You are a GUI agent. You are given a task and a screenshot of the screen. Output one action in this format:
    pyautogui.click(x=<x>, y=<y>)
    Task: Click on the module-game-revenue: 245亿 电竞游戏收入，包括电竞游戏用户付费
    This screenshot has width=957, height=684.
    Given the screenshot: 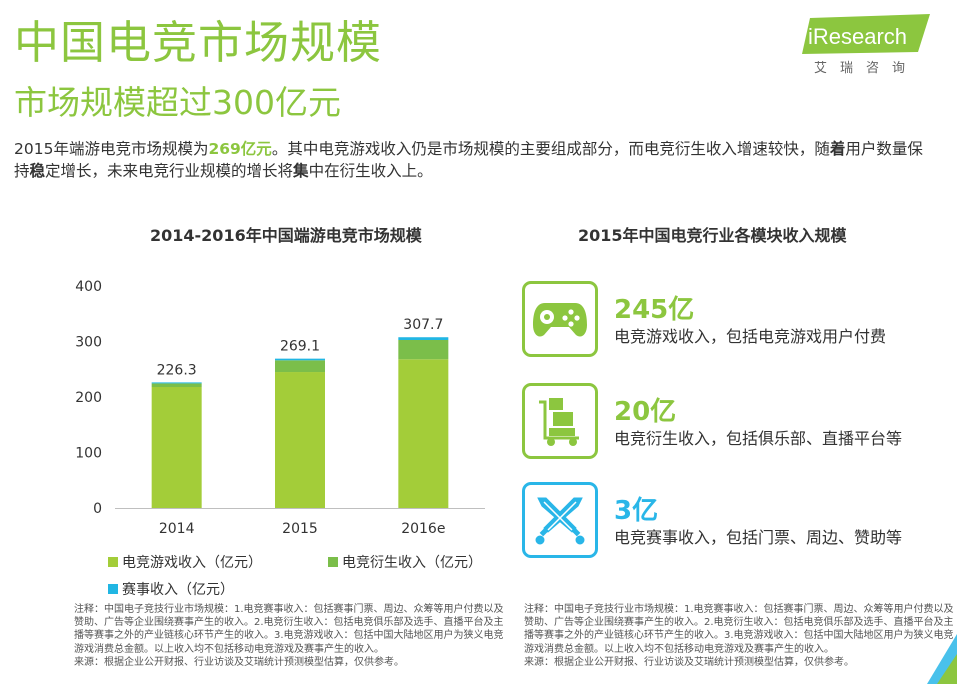 What is the action you would take?
    pyautogui.click(x=732, y=321)
    